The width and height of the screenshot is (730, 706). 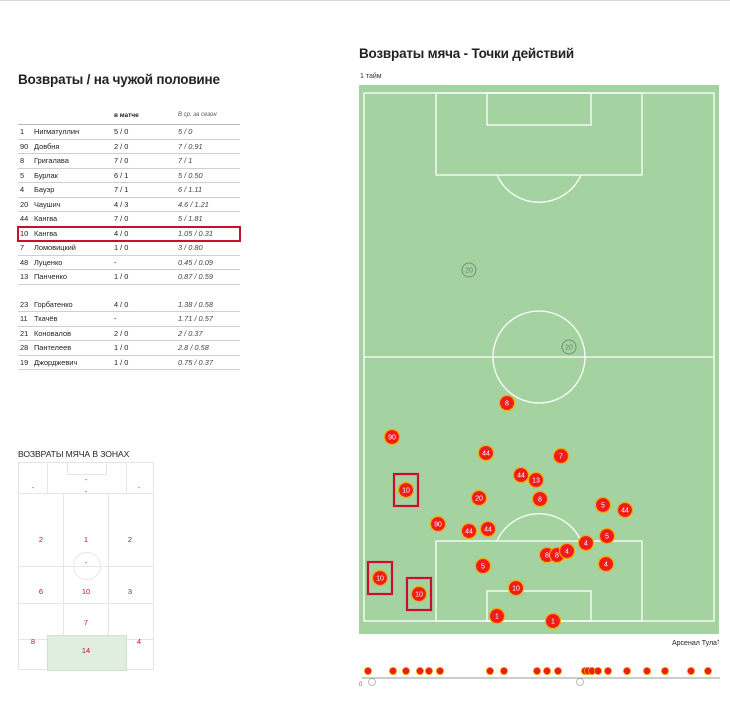 What do you see at coordinates (469, 270) in the screenshot?
I see `action-marker-muted: 20` at bounding box center [469, 270].